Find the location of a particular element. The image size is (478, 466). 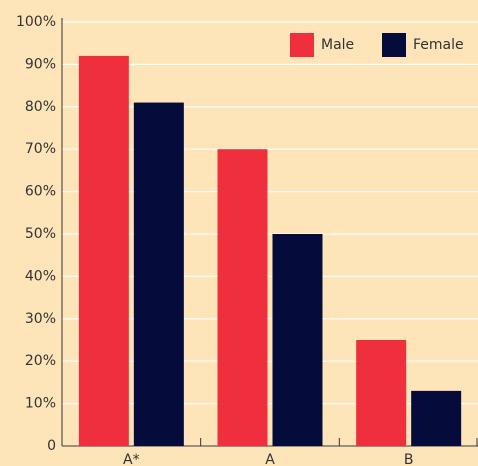

y-tick-label: 20% is located at coordinates (40, 361).